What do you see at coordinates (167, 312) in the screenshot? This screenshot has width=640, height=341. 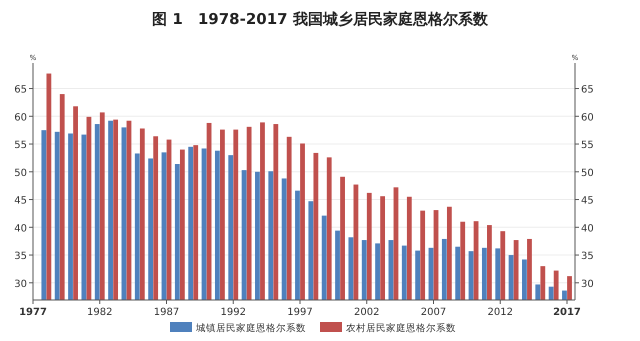 I see `x-tick-label: 1987` at bounding box center [167, 312].